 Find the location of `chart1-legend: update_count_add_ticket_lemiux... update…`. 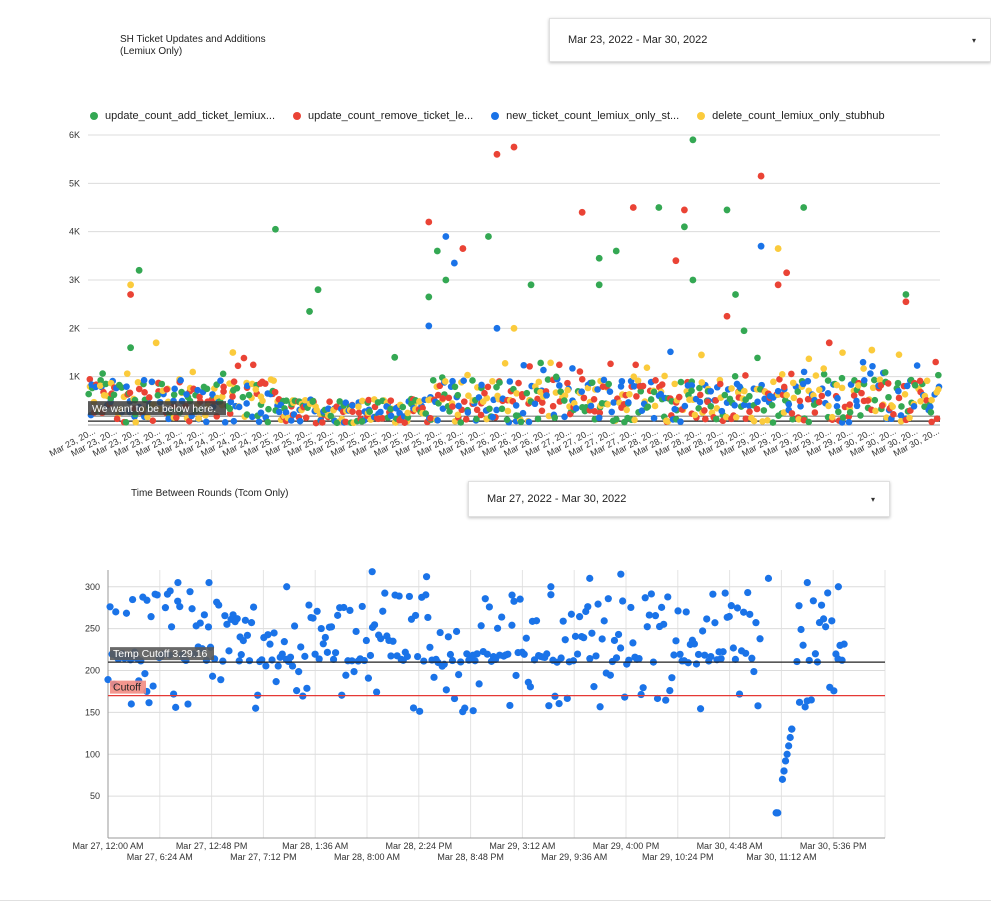

chart1-legend: update_count_add_ticket_lemiux... update… is located at coordinates (487, 116).